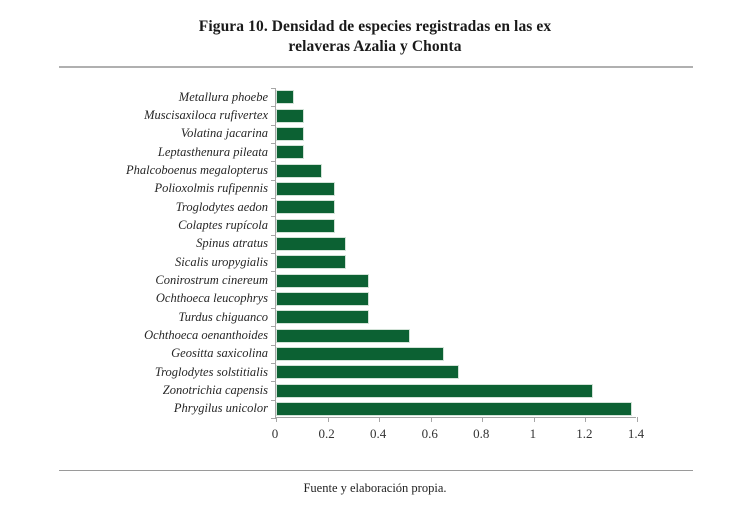 The image size is (750, 516). I want to click on x-axis-tick-label: 0.8, so click(481, 433).